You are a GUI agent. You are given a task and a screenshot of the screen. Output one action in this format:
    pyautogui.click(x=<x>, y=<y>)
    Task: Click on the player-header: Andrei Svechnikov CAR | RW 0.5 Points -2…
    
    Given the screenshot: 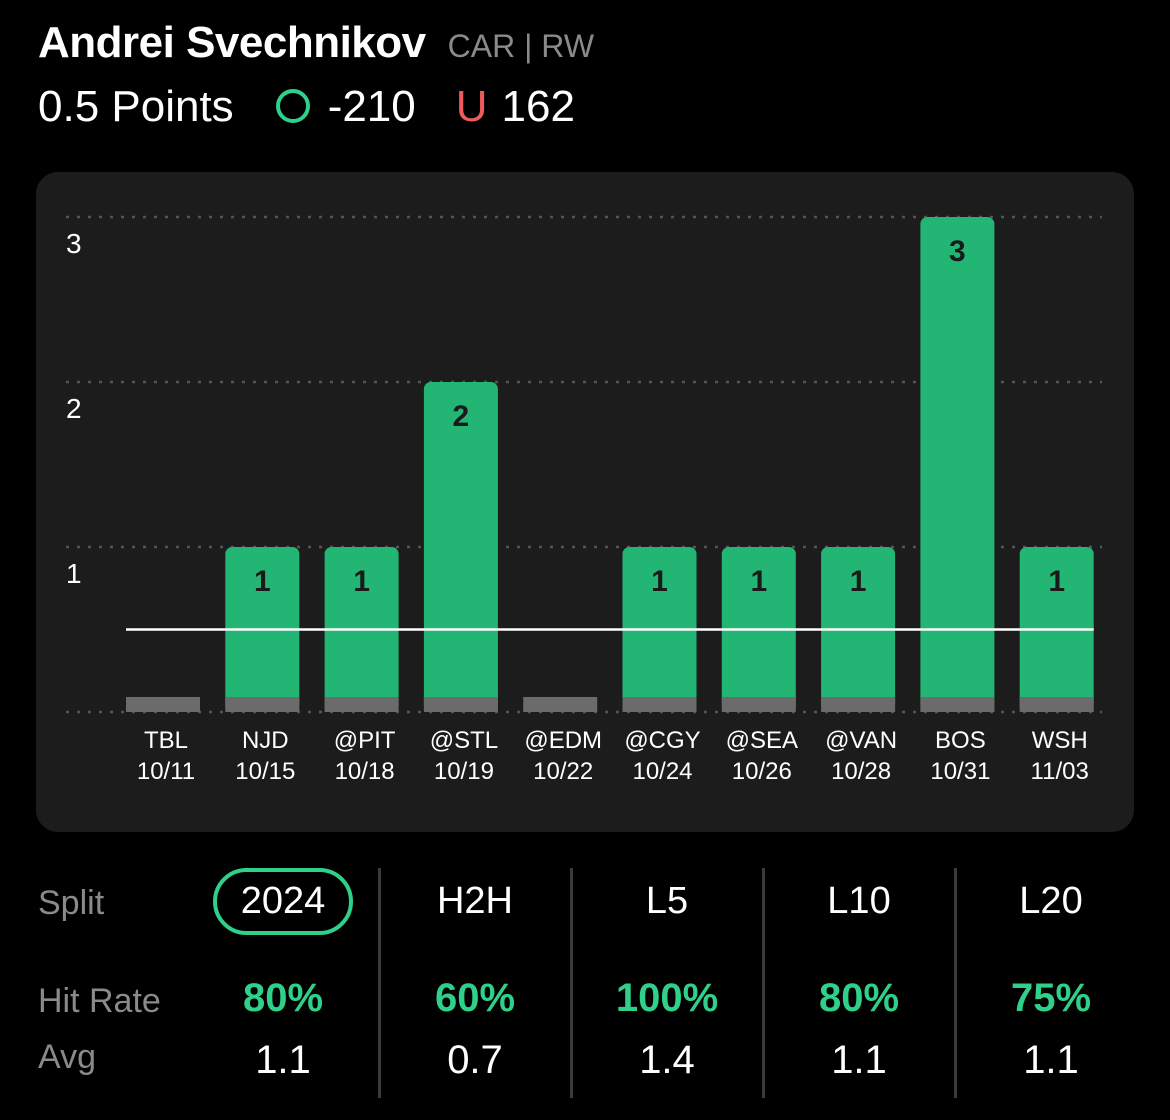 What is the action you would take?
    pyautogui.click(x=588, y=75)
    